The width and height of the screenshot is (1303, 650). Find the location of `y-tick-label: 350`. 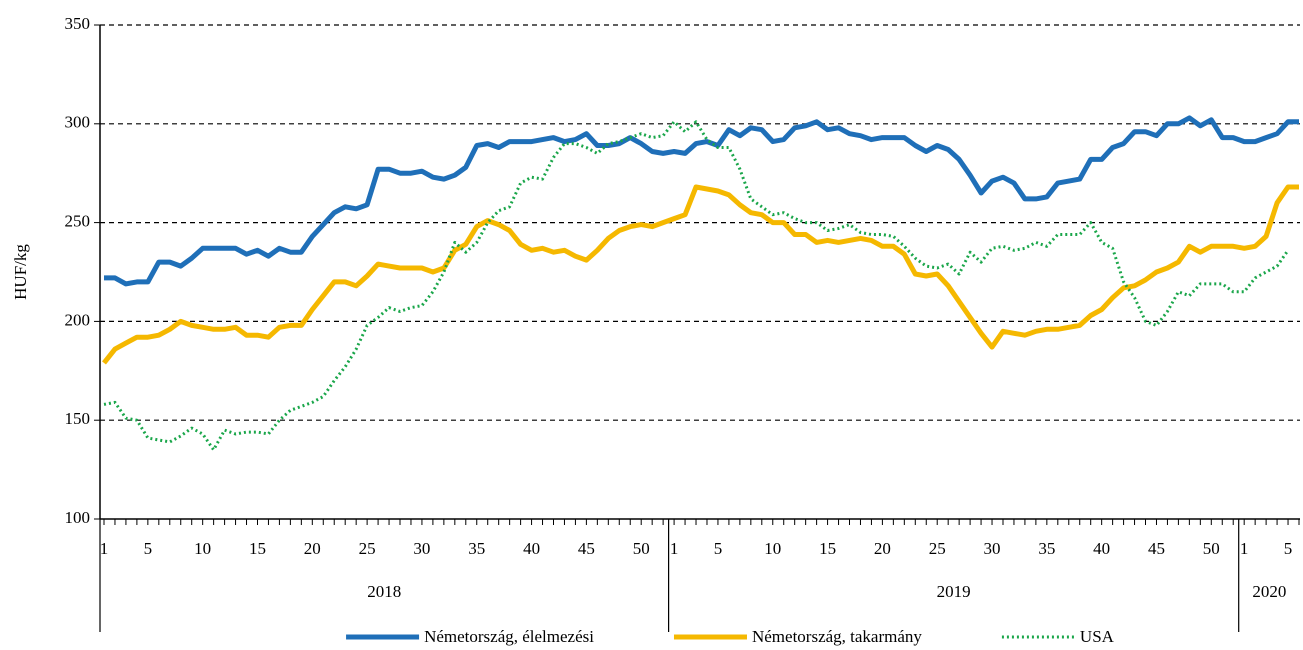

y-tick-label: 350 is located at coordinates (78, 23).